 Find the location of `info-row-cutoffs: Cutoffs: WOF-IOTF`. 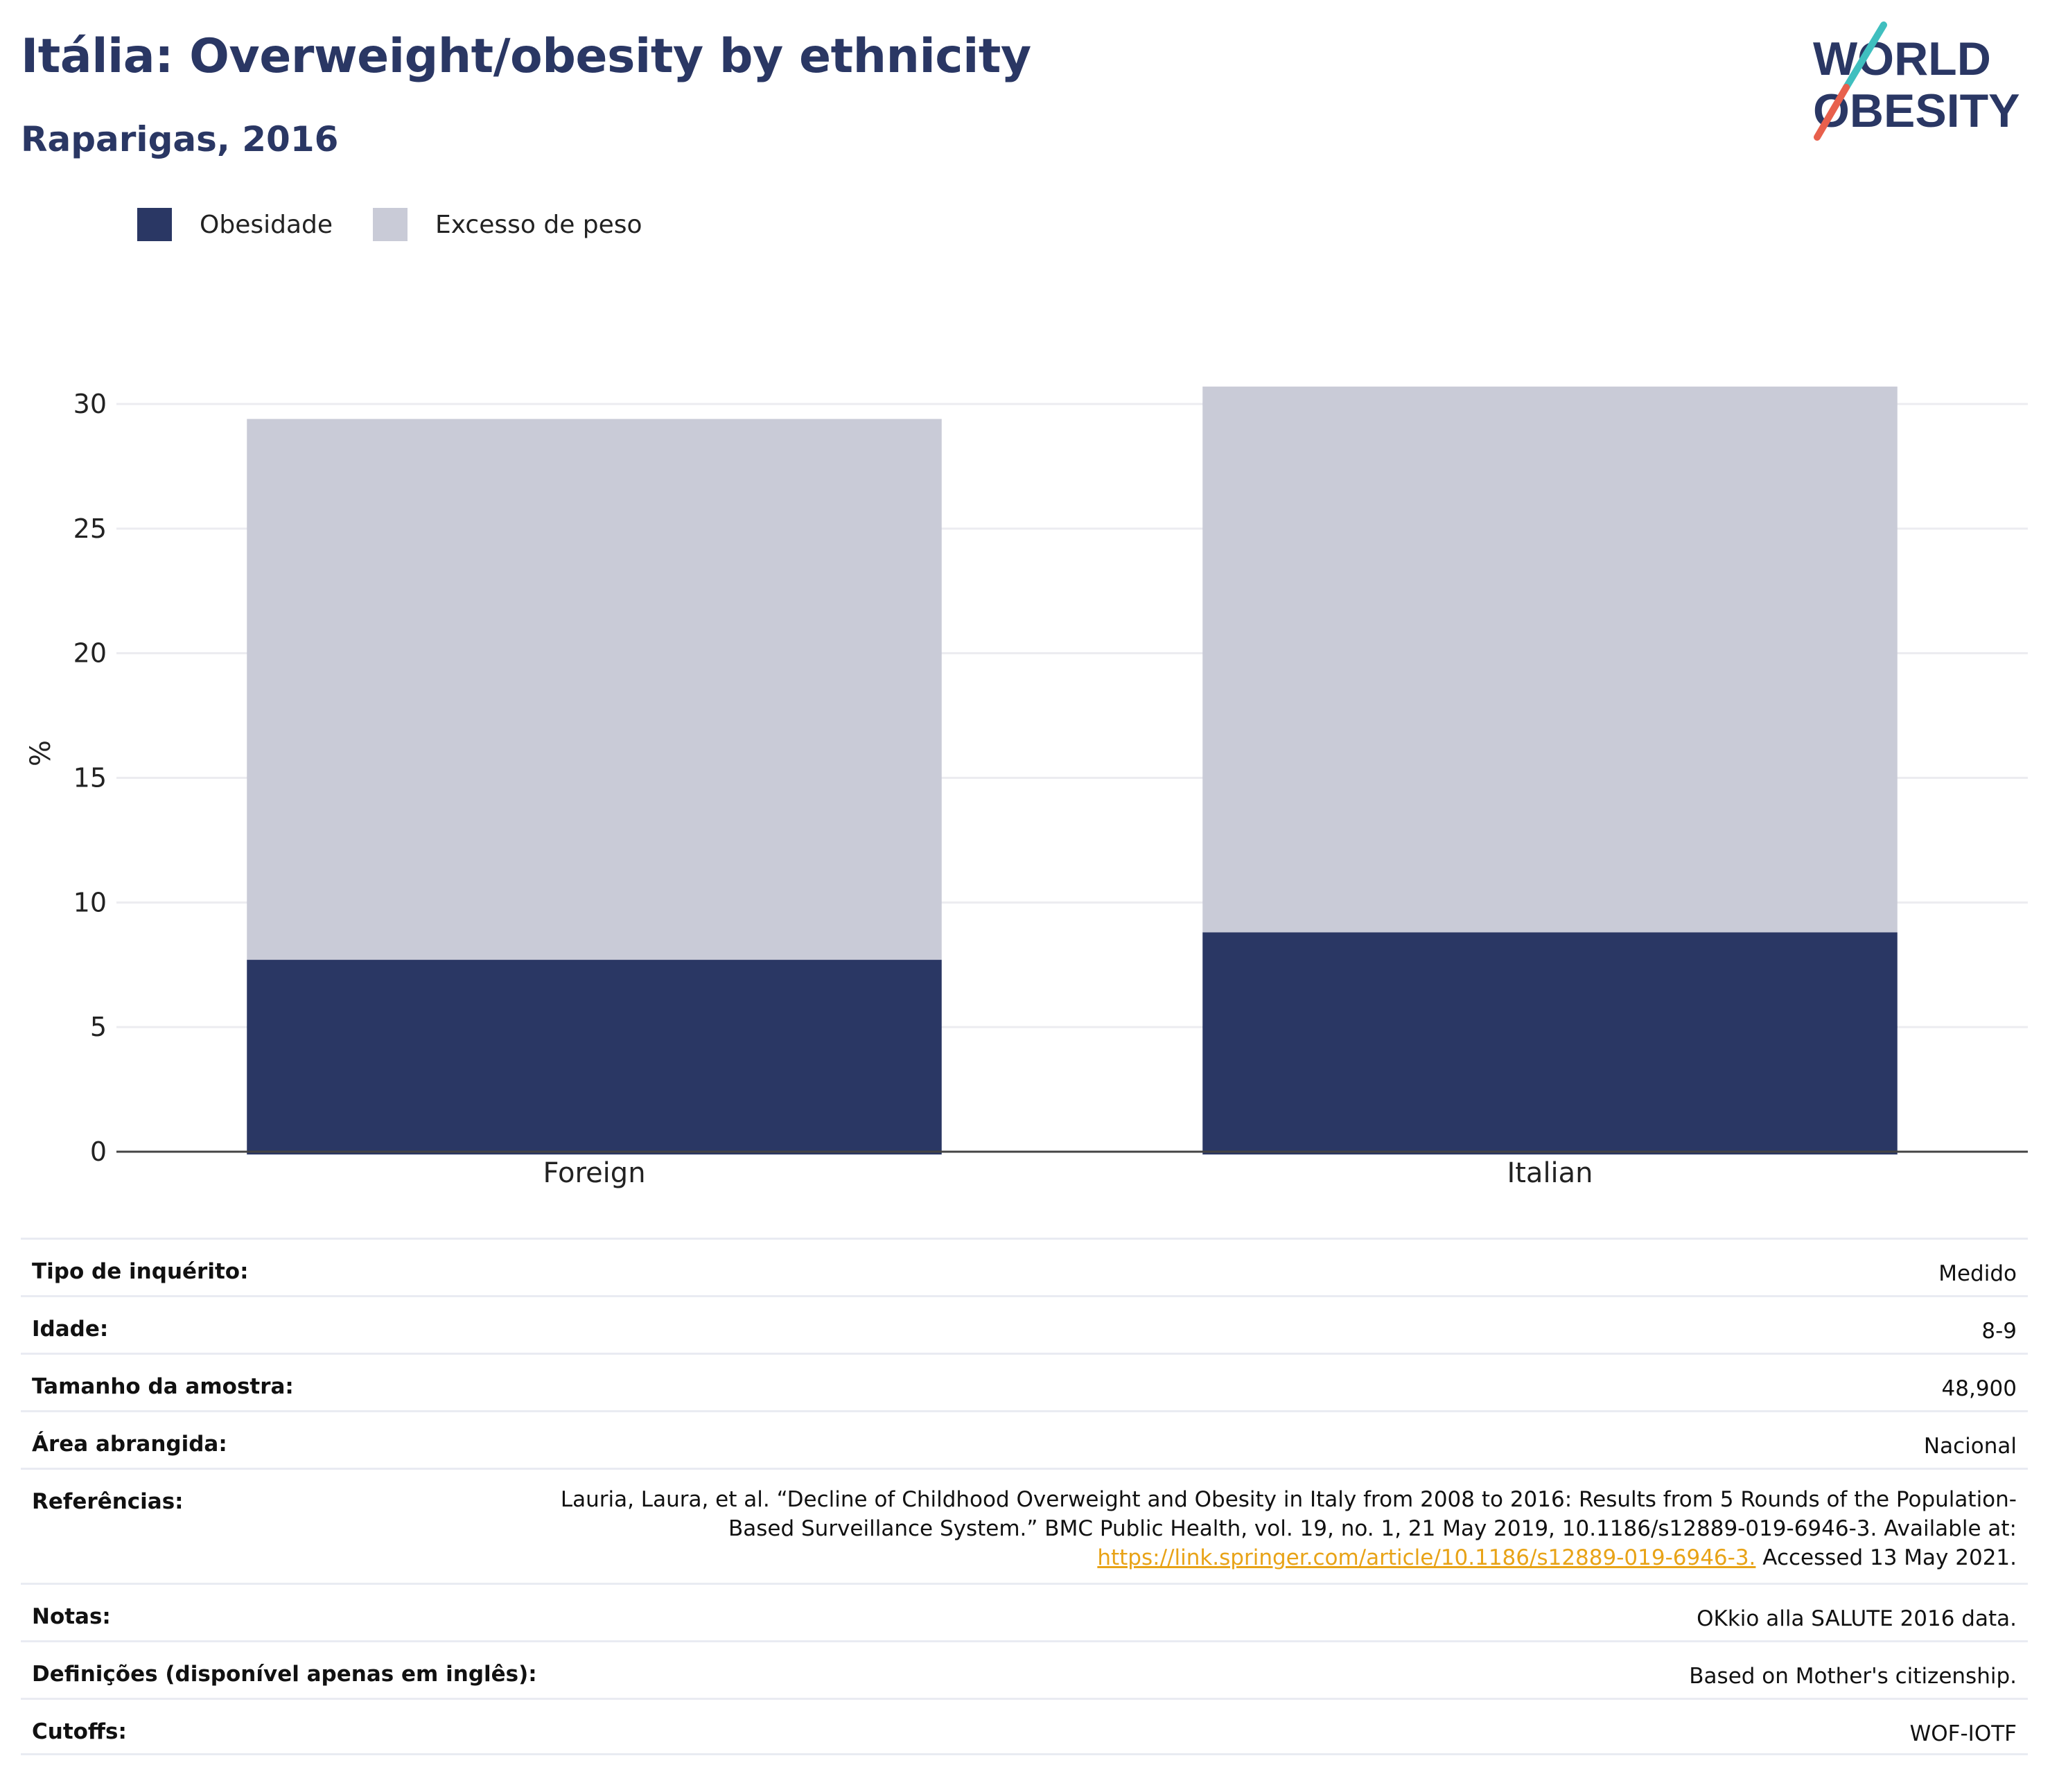

info-row-cutoffs: Cutoffs: WOF-IOTF is located at coordinates (1024, 1727).